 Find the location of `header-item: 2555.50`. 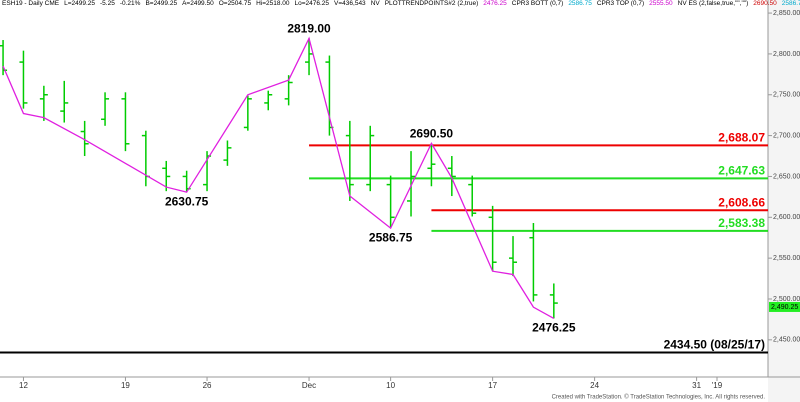

header-item: 2555.50 is located at coordinates (661, 3).